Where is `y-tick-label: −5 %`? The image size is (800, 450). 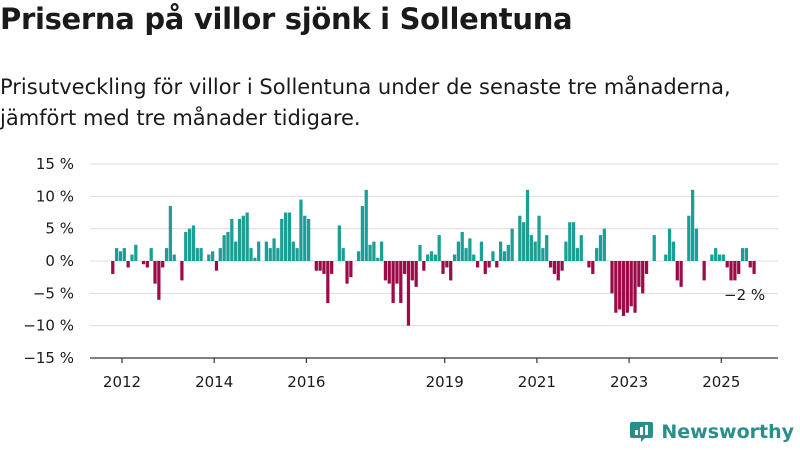 y-tick-label: −5 % is located at coordinates (53, 293).